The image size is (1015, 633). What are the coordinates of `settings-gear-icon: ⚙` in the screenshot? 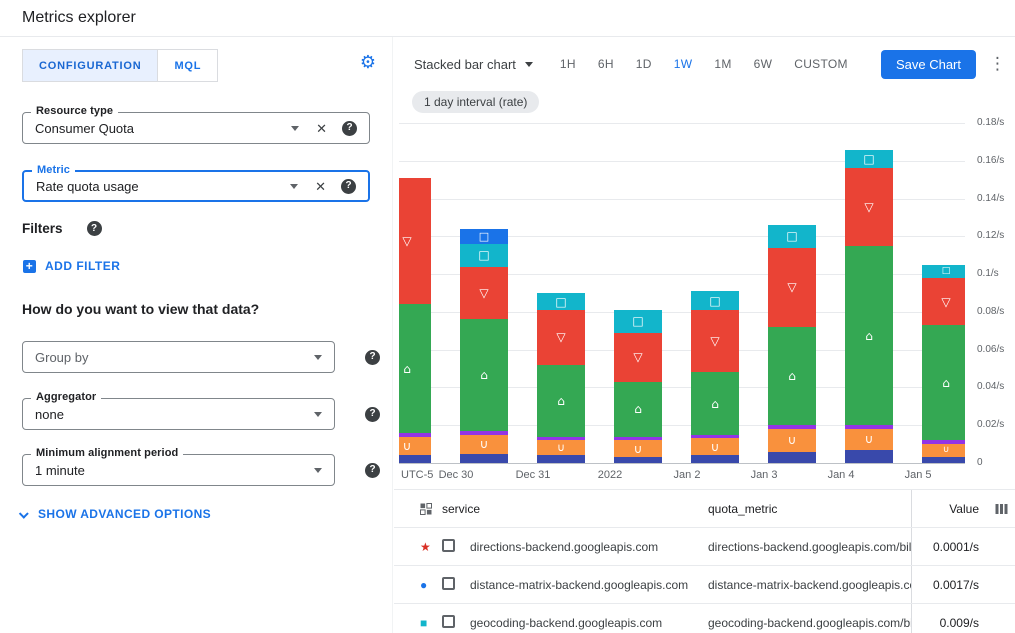 It's located at (367, 62).